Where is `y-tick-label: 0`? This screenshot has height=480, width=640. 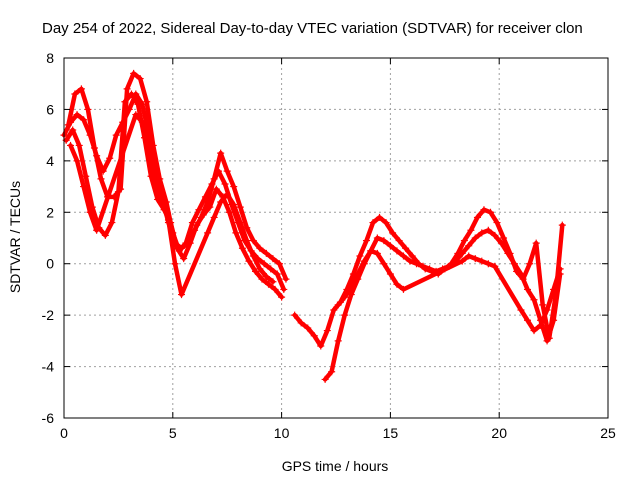
y-tick-label: 0 is located at coordinates (50, 264).